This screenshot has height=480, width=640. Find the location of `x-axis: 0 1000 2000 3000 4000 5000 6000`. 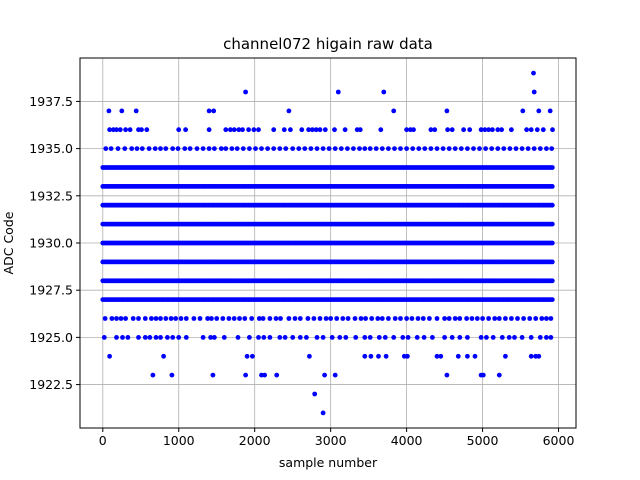

x-axis: 0 1000 2000 3000 4000 5000 6000 is located at coordinates (336, 438).